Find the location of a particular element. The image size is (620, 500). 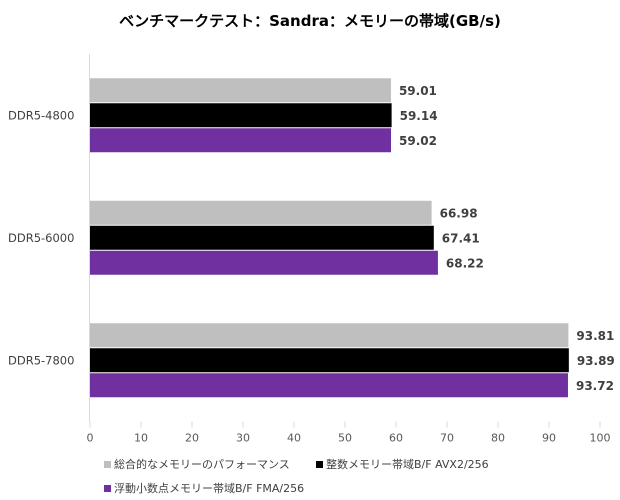

category-label: DDR5-4800 is located at coordinates (41, 115).